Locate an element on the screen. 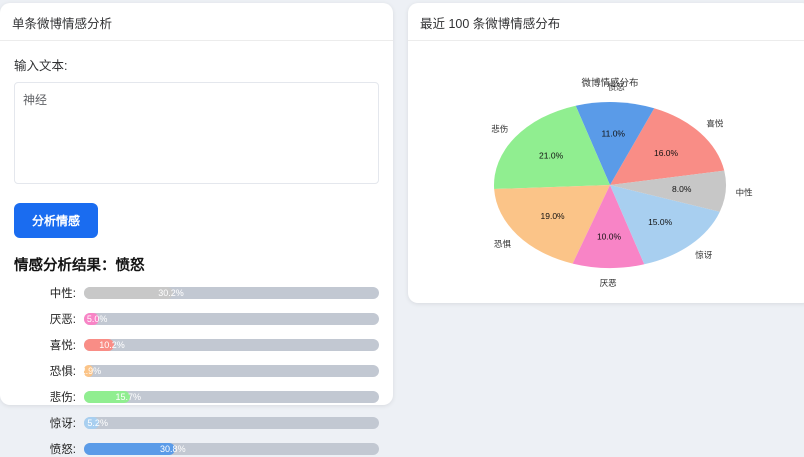 The height and width of the screenshot is (457, 804). bar-value: 5.0% is located at coordinates (97, 319).